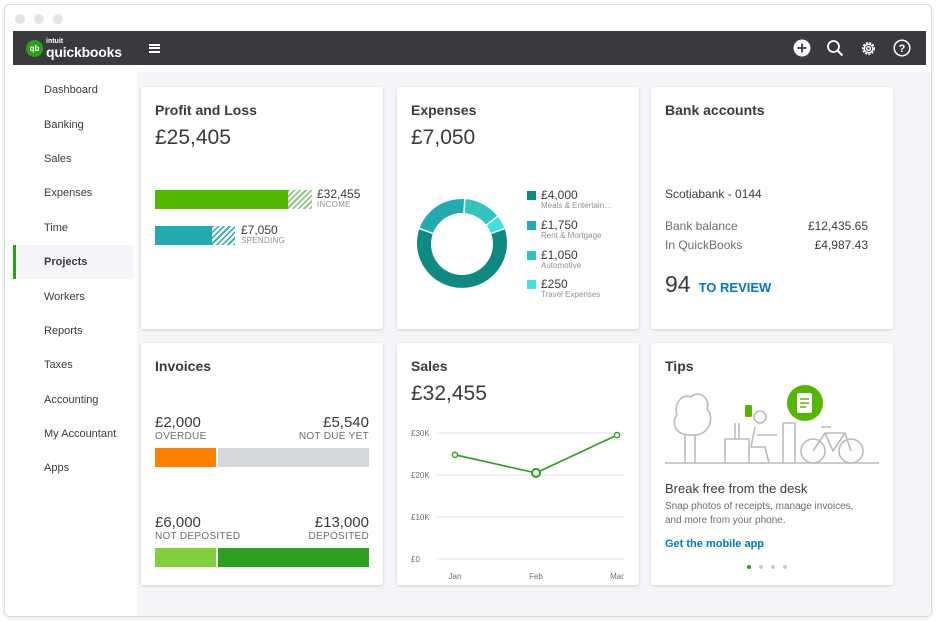 This screenshot has width=936, height=621. I want to click on sidebar-item-apps: Apps, so click(57, 468).